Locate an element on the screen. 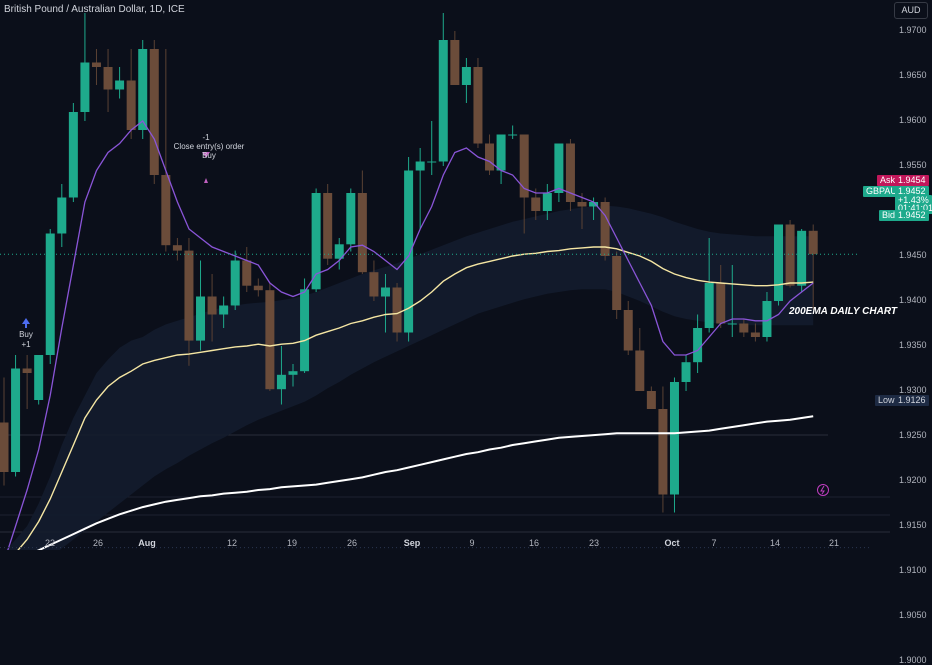 The height and width of the screenshot is (665, 932). price-tick-label: 1.9400 is located at coordinates (913, 300).